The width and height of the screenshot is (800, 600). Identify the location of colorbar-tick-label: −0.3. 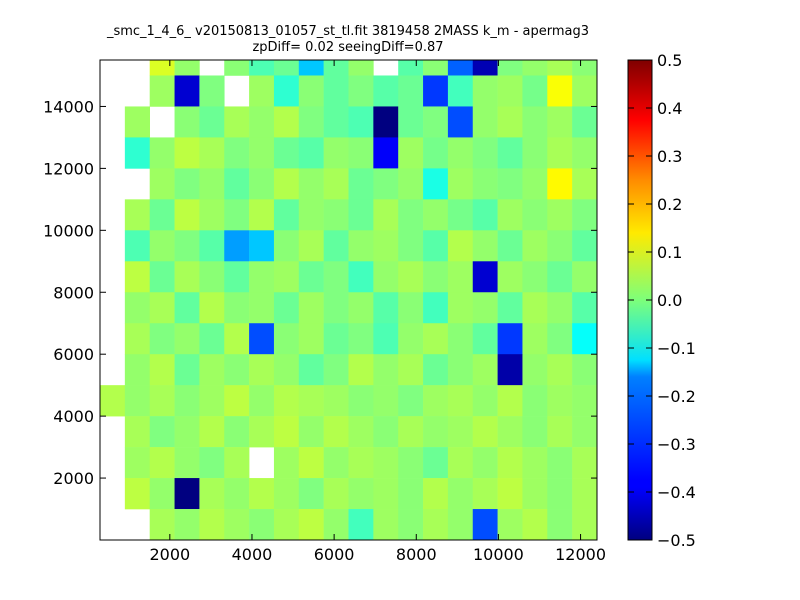
(676, 444).